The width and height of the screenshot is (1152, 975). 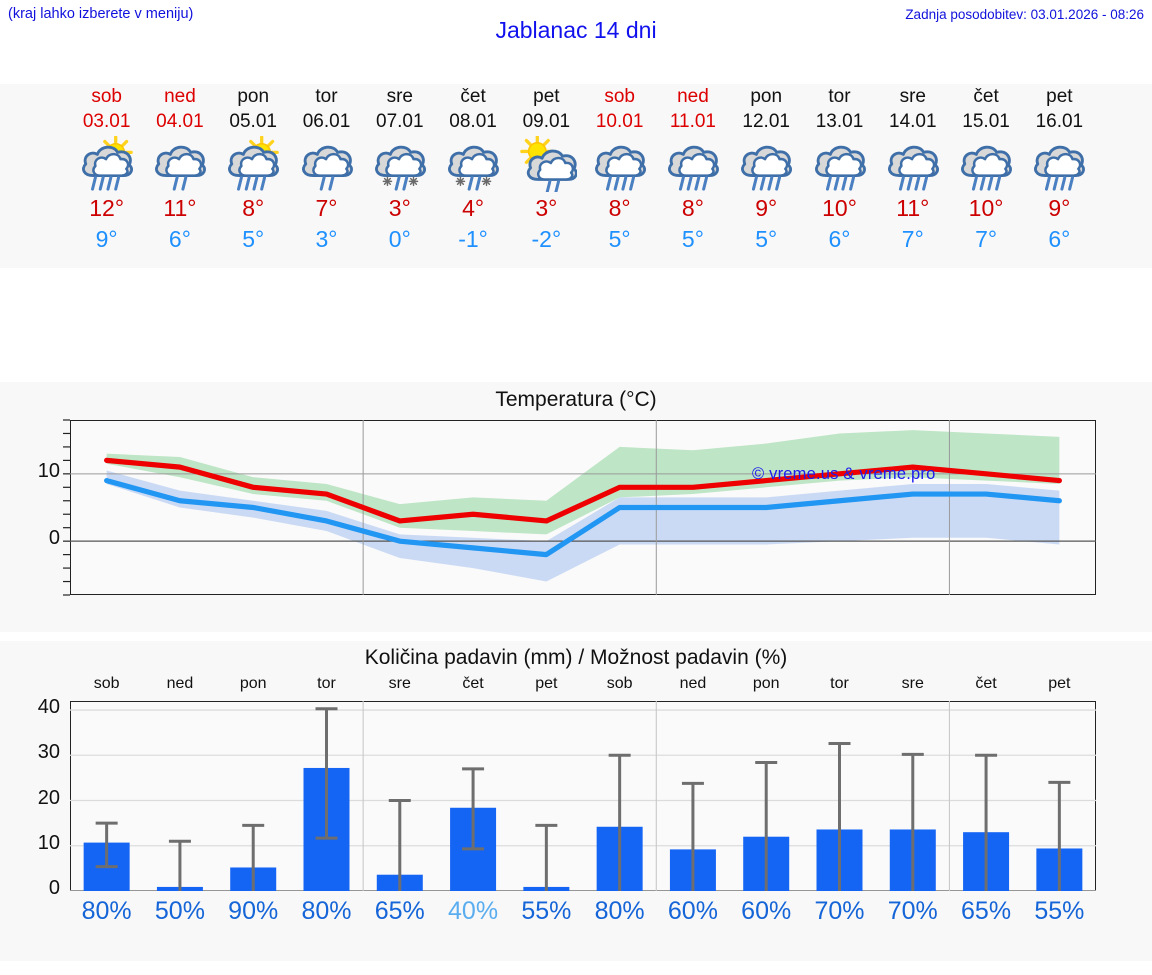 I want to click on sun-cloud-light-rain-icon, so click(x=546, y=164).